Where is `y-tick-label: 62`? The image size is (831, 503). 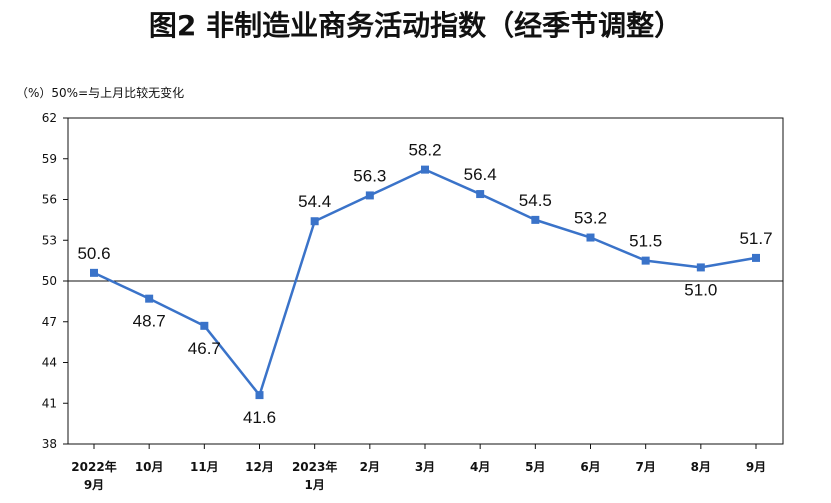 y-tick-label: 62 is located at coordinates (49, 118).